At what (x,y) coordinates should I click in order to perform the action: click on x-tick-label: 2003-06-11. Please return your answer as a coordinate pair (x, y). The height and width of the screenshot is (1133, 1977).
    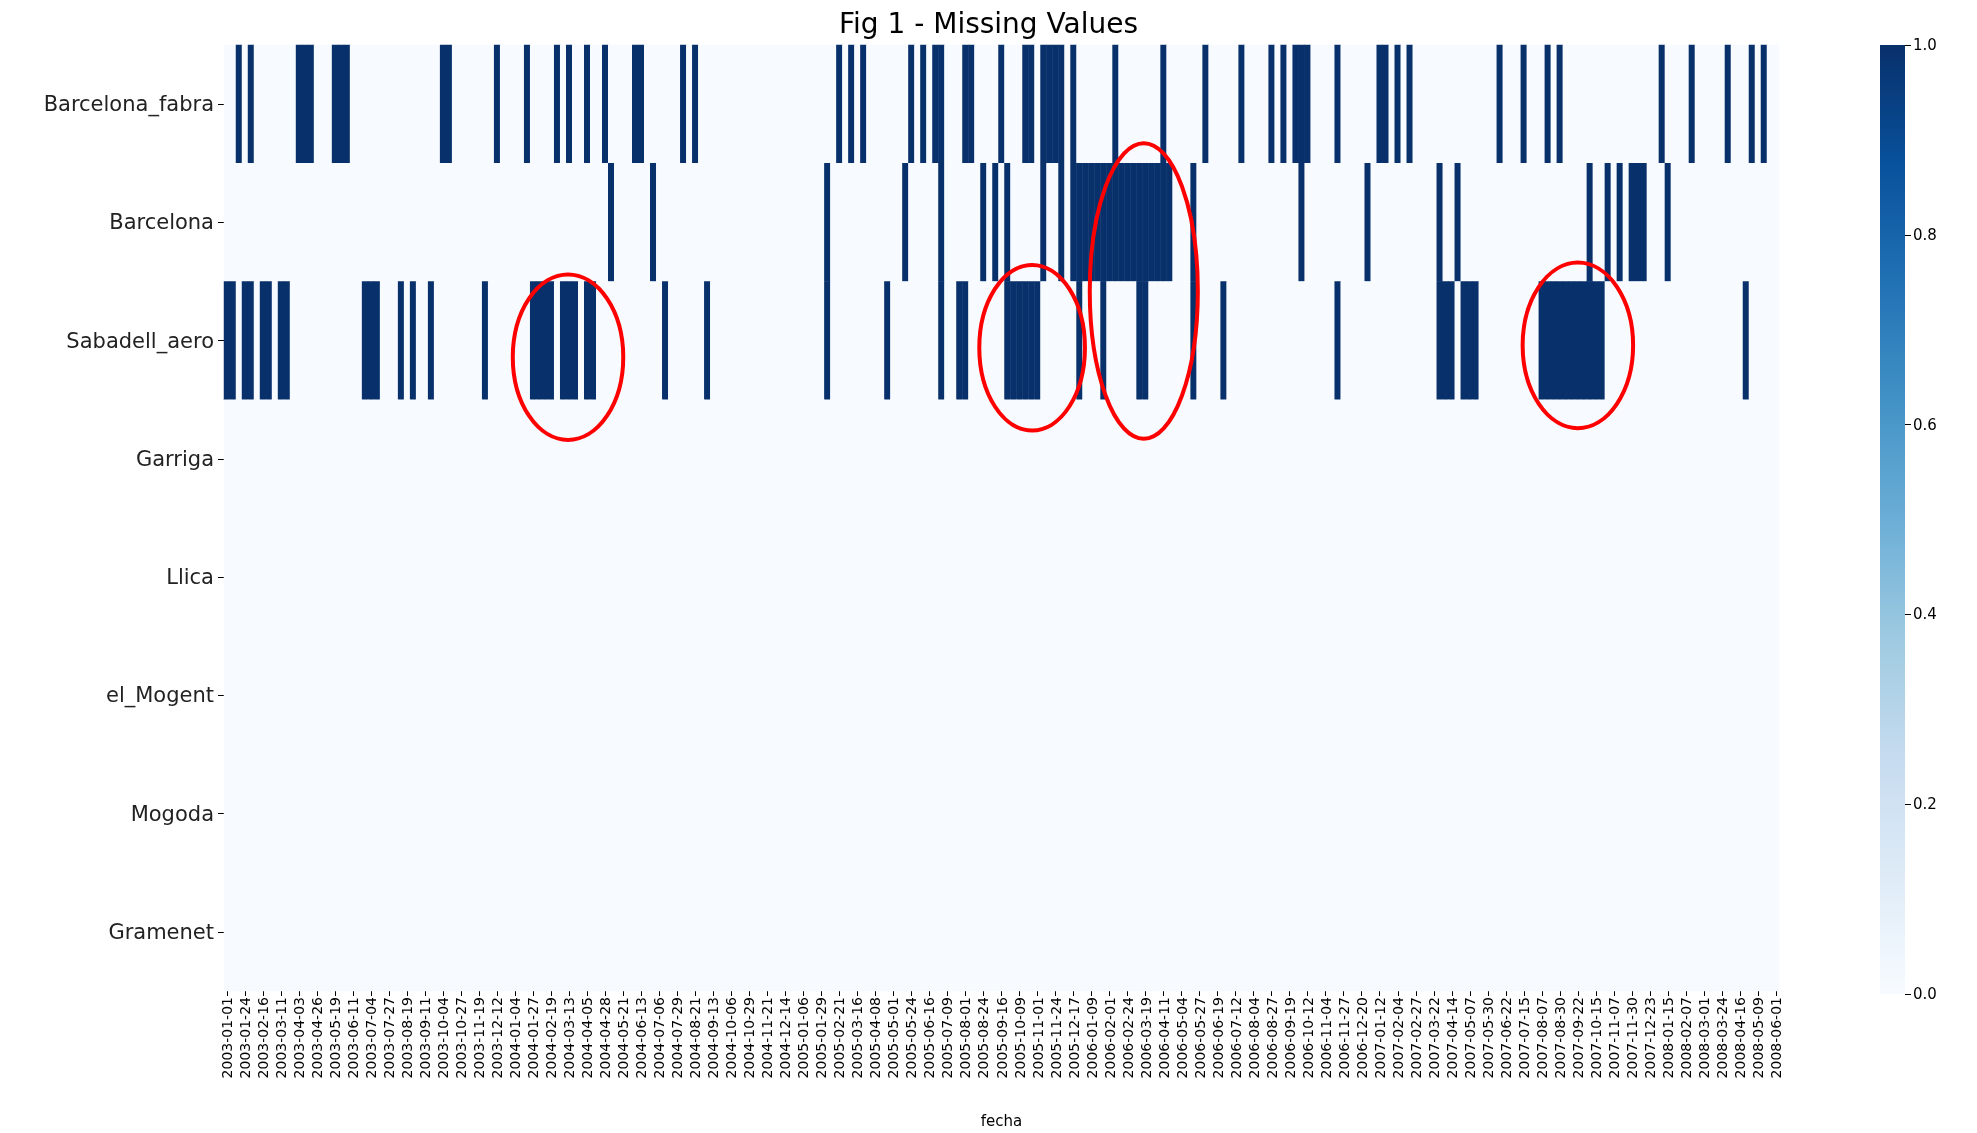
    Looking at the image, I should click on (353, 1038).